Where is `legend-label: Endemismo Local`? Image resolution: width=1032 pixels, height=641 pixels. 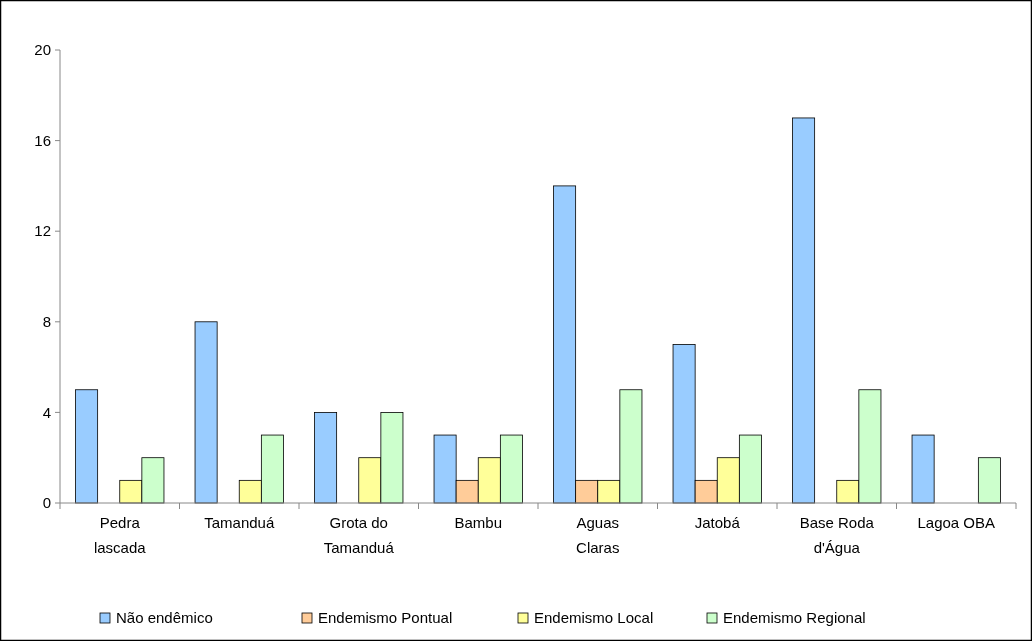
legend-label: Endemismo Local is located at coordinates (594, 617).